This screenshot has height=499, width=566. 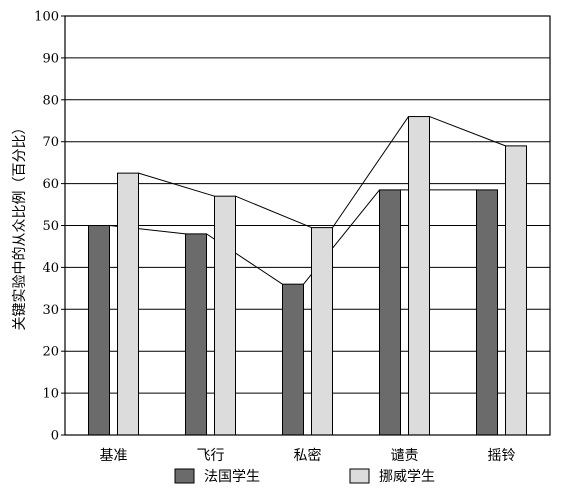 What do you see at coordinates (50, 268) in the screenshot?
I see `y-tick-label: 40` at bounding box center [50, 268].